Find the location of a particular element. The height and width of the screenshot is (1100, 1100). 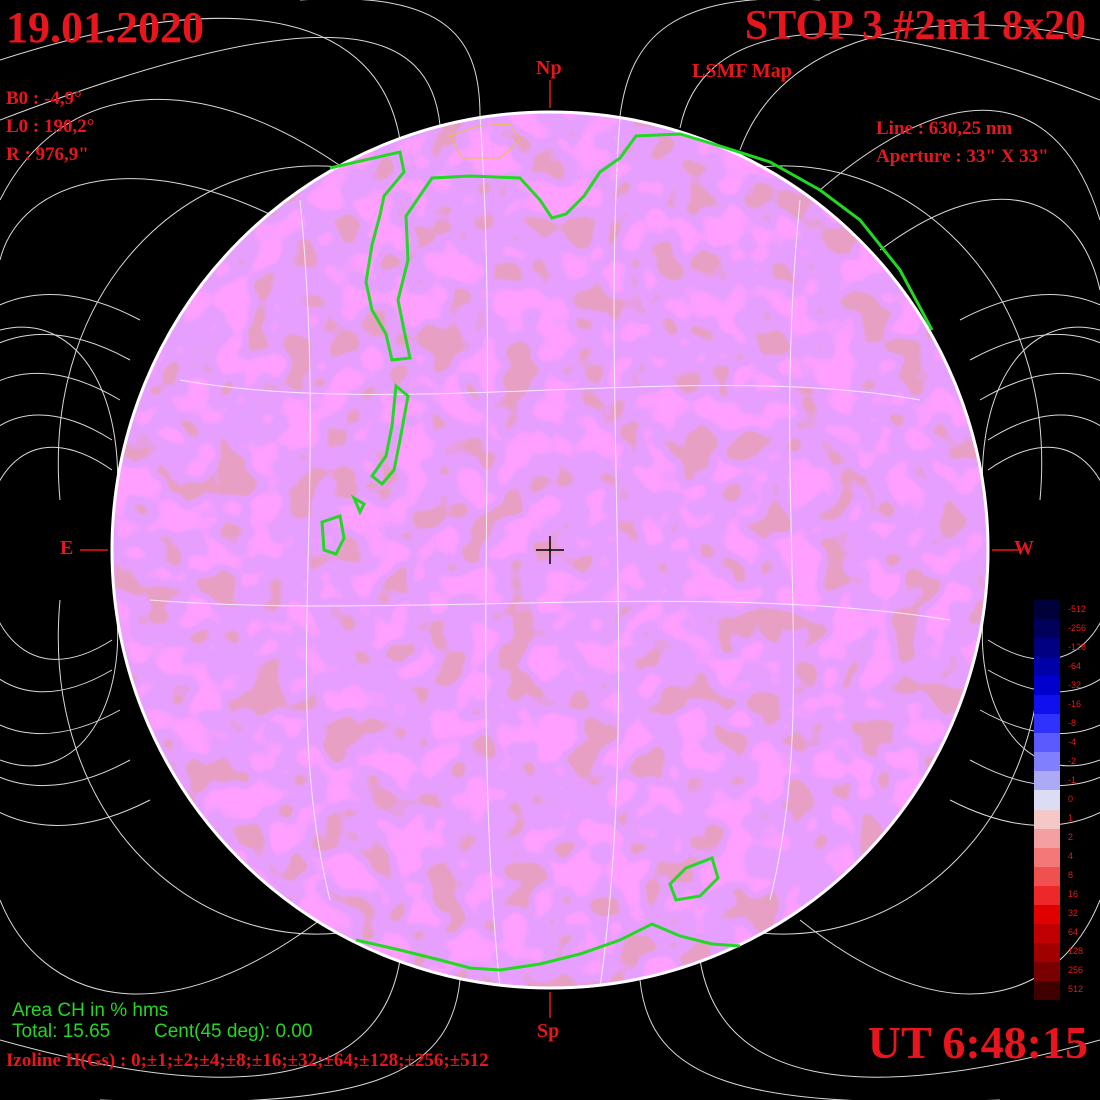

ch-area-center: Cent(45 deg): 0.00 is located at coordinates (233, 1031).